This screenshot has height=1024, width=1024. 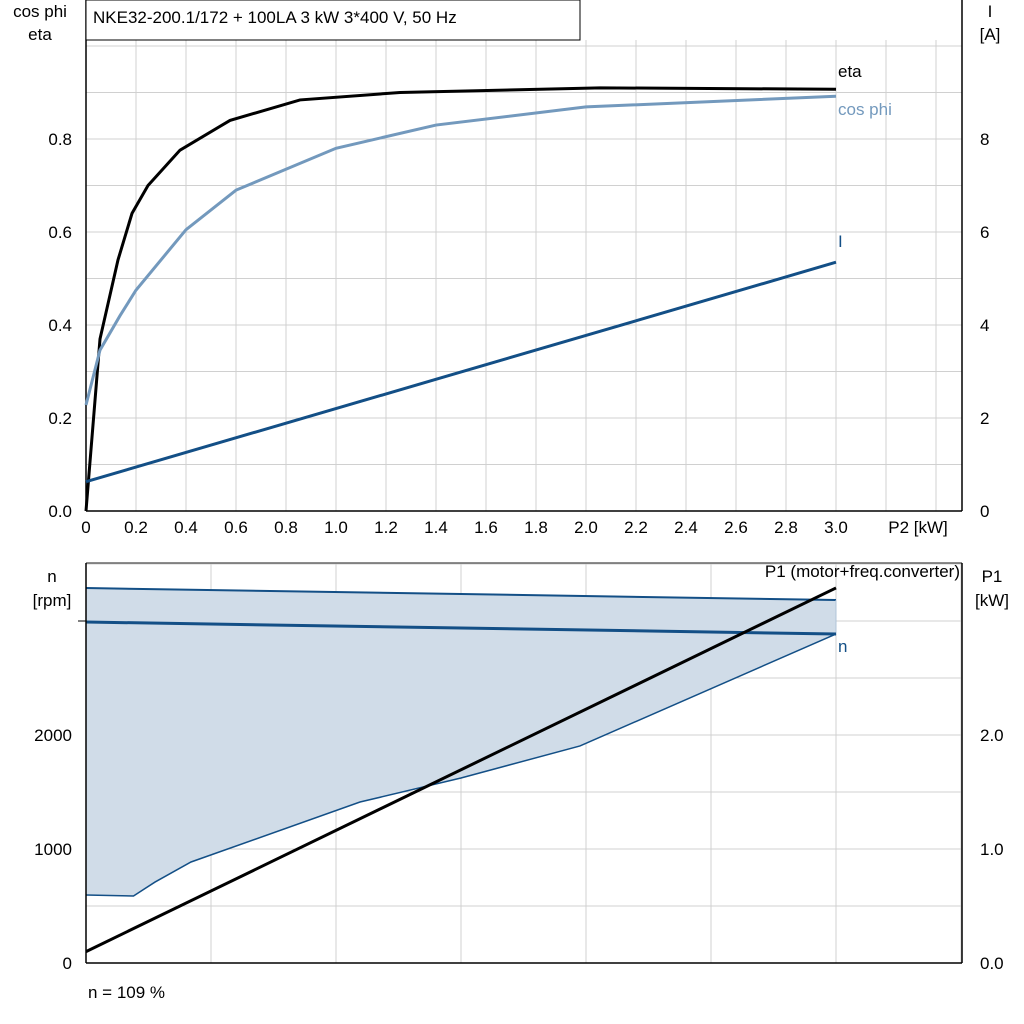 I want to click on x-tick-label: 2.6, so click(x=736, y=527).